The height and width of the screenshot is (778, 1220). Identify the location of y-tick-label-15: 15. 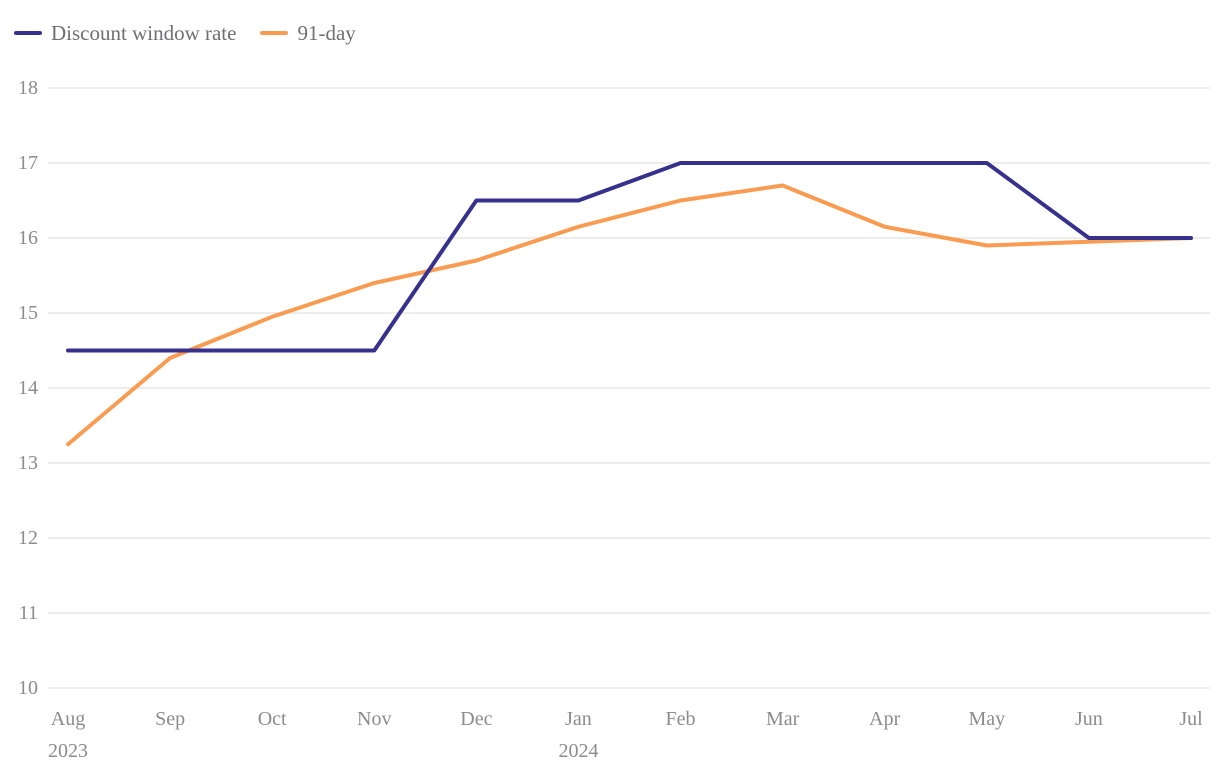
(28, 313).